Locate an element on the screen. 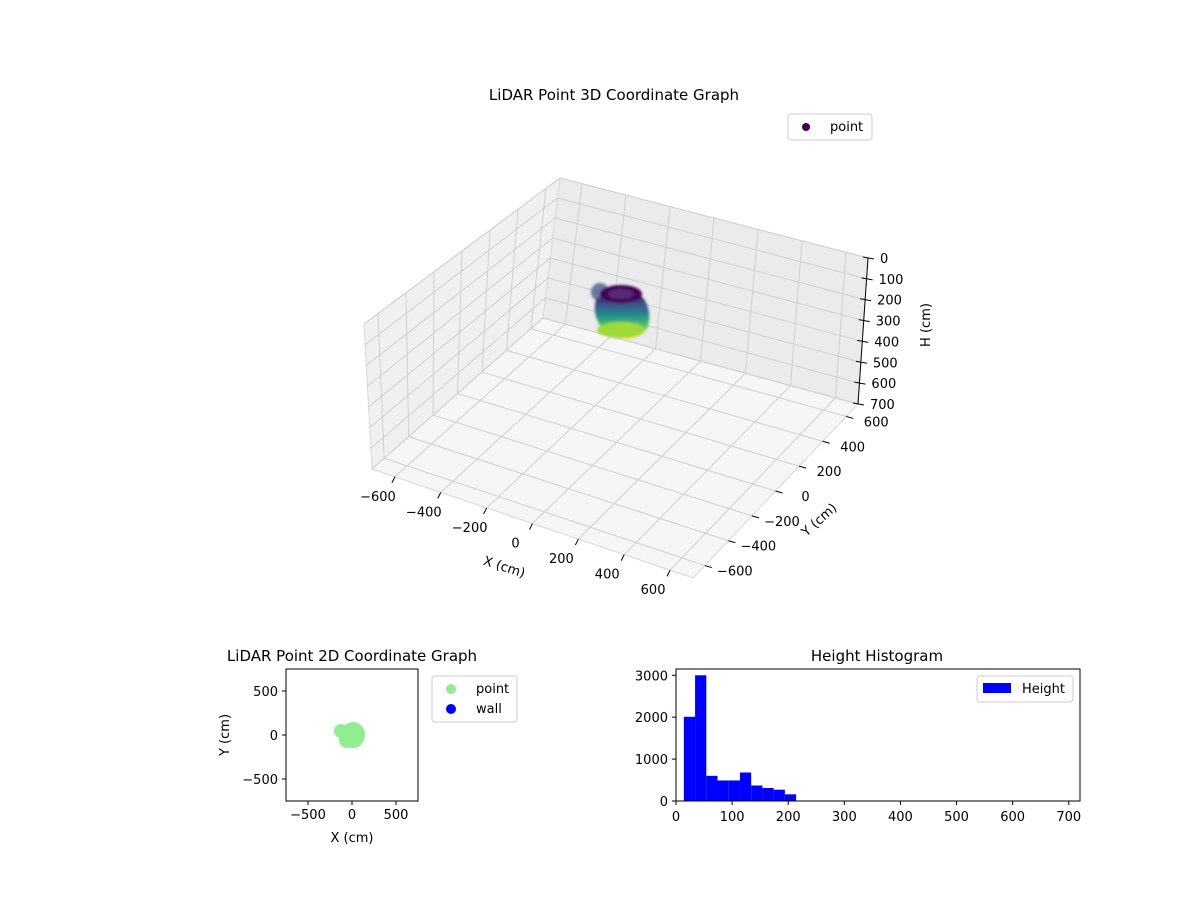 This screenshot has height=900, width=1200. x-tick-label-2d: 0 is located at coordinates (352, 815).